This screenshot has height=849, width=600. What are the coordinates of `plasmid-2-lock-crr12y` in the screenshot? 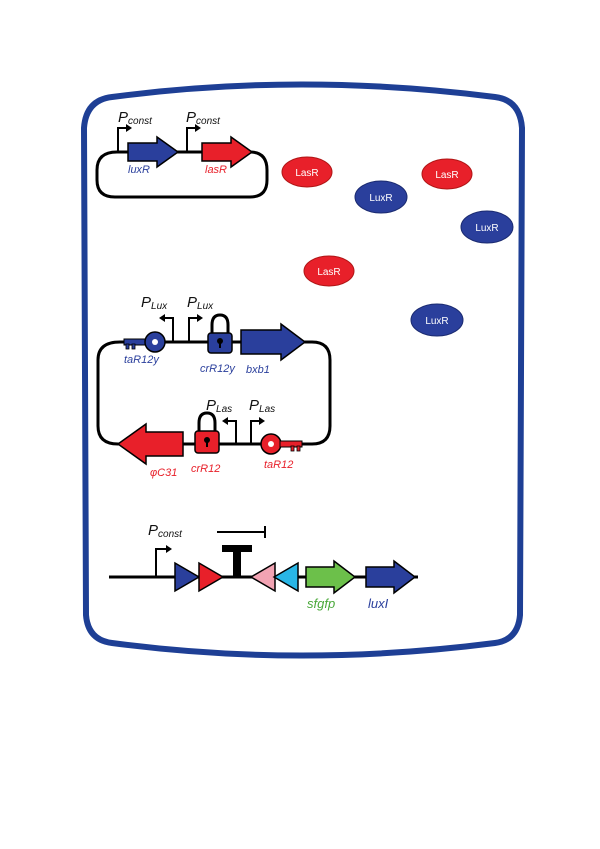 It's located at (220, 333).